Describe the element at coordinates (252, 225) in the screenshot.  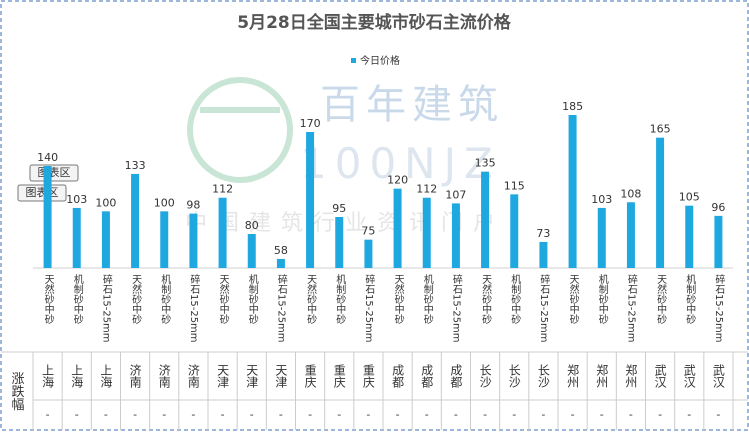
I see `data-label: 80` at that location.